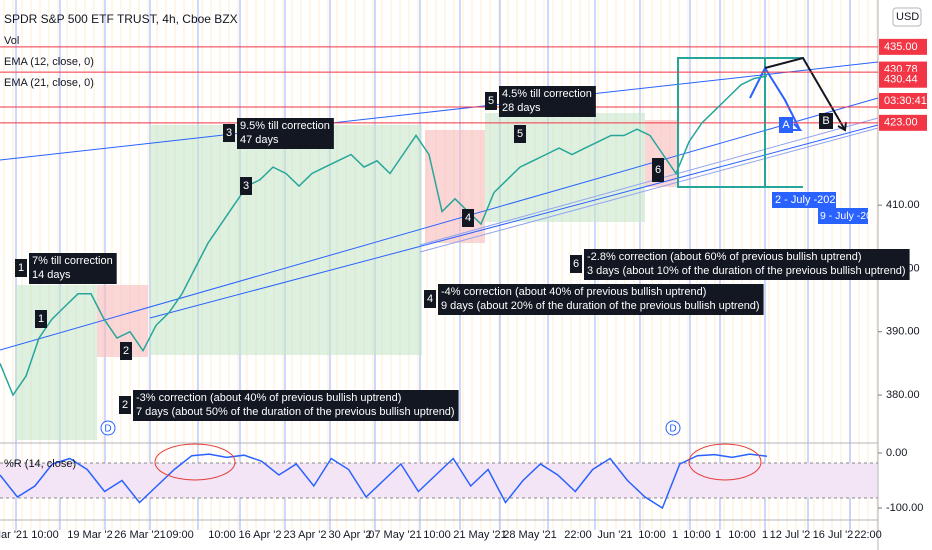 This screenshot has height=550, width=932. I want to click on date-box, so click(804, 200).